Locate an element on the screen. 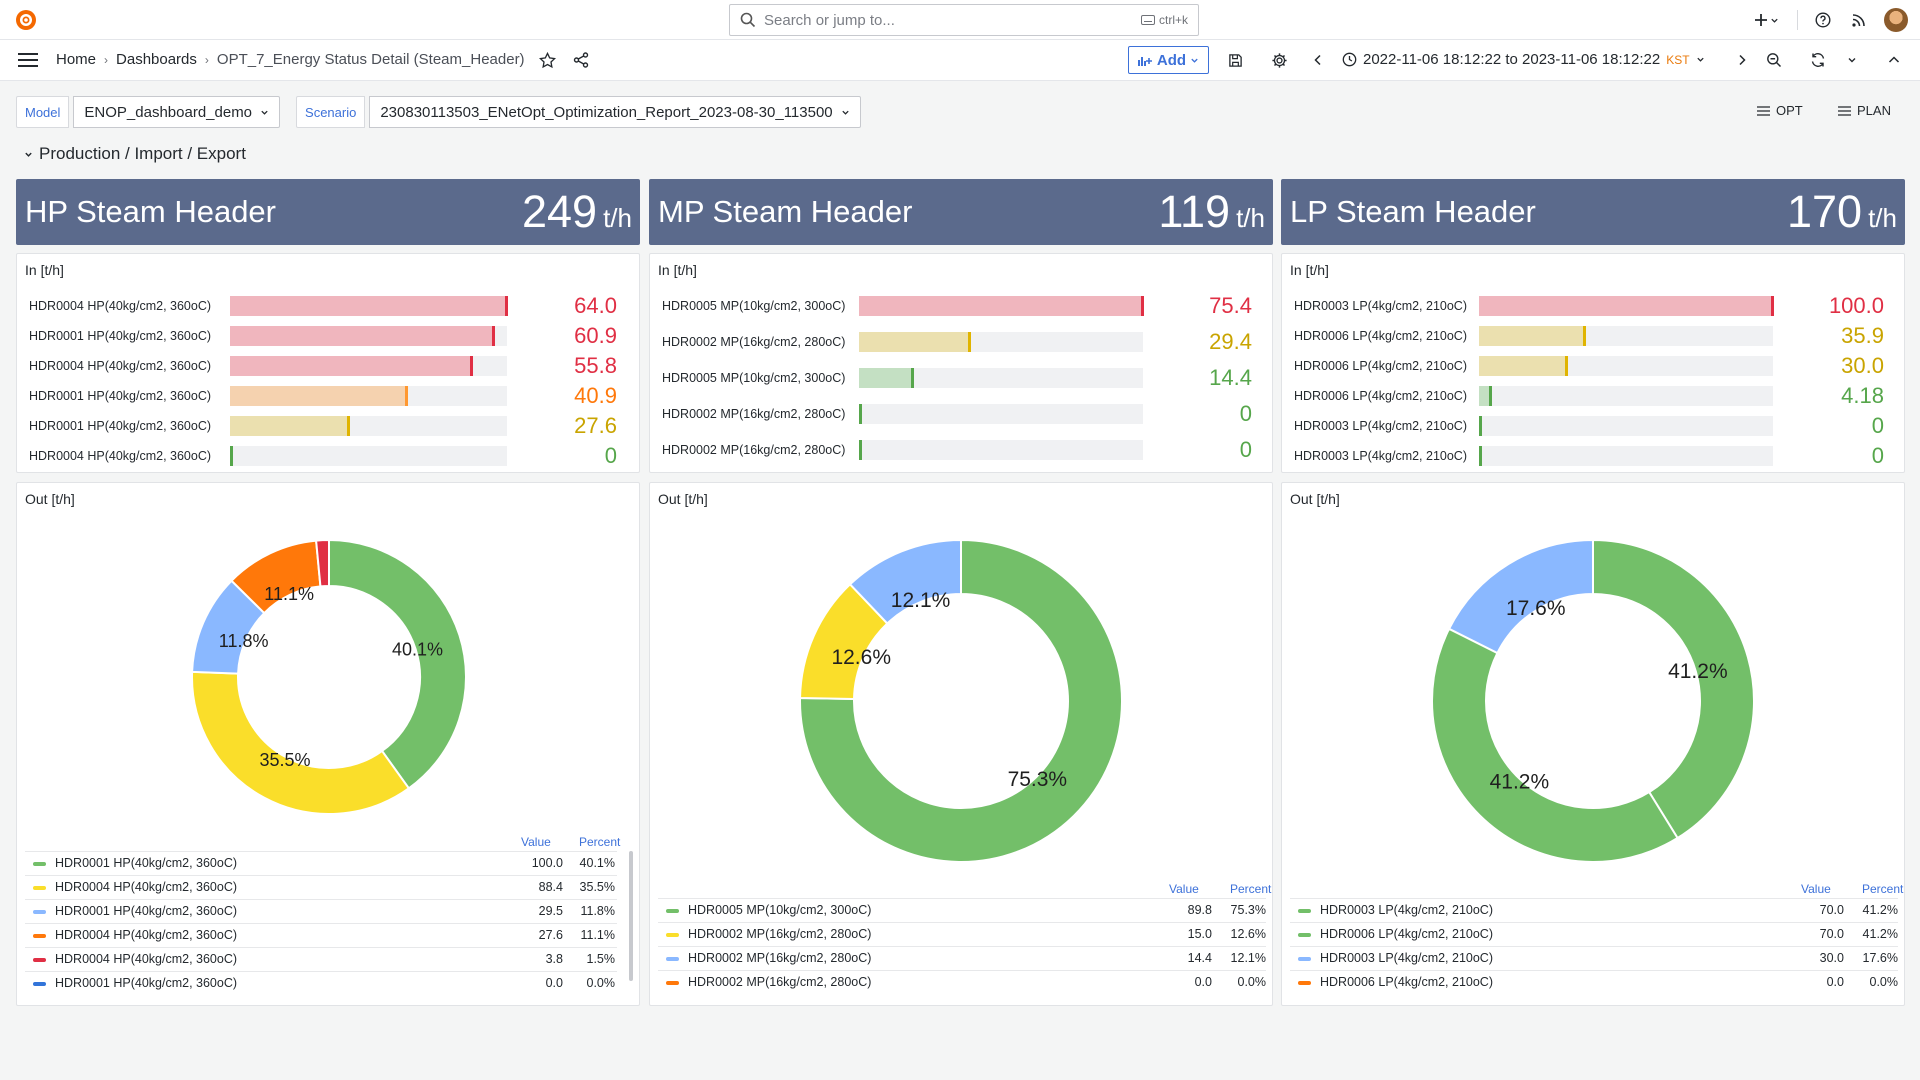 The image size is (1920, 1080). legend-row: HDR0002 MP(16kg/cm2, 280oC) 14.4 12.1% is located at coordinates (962, 958).